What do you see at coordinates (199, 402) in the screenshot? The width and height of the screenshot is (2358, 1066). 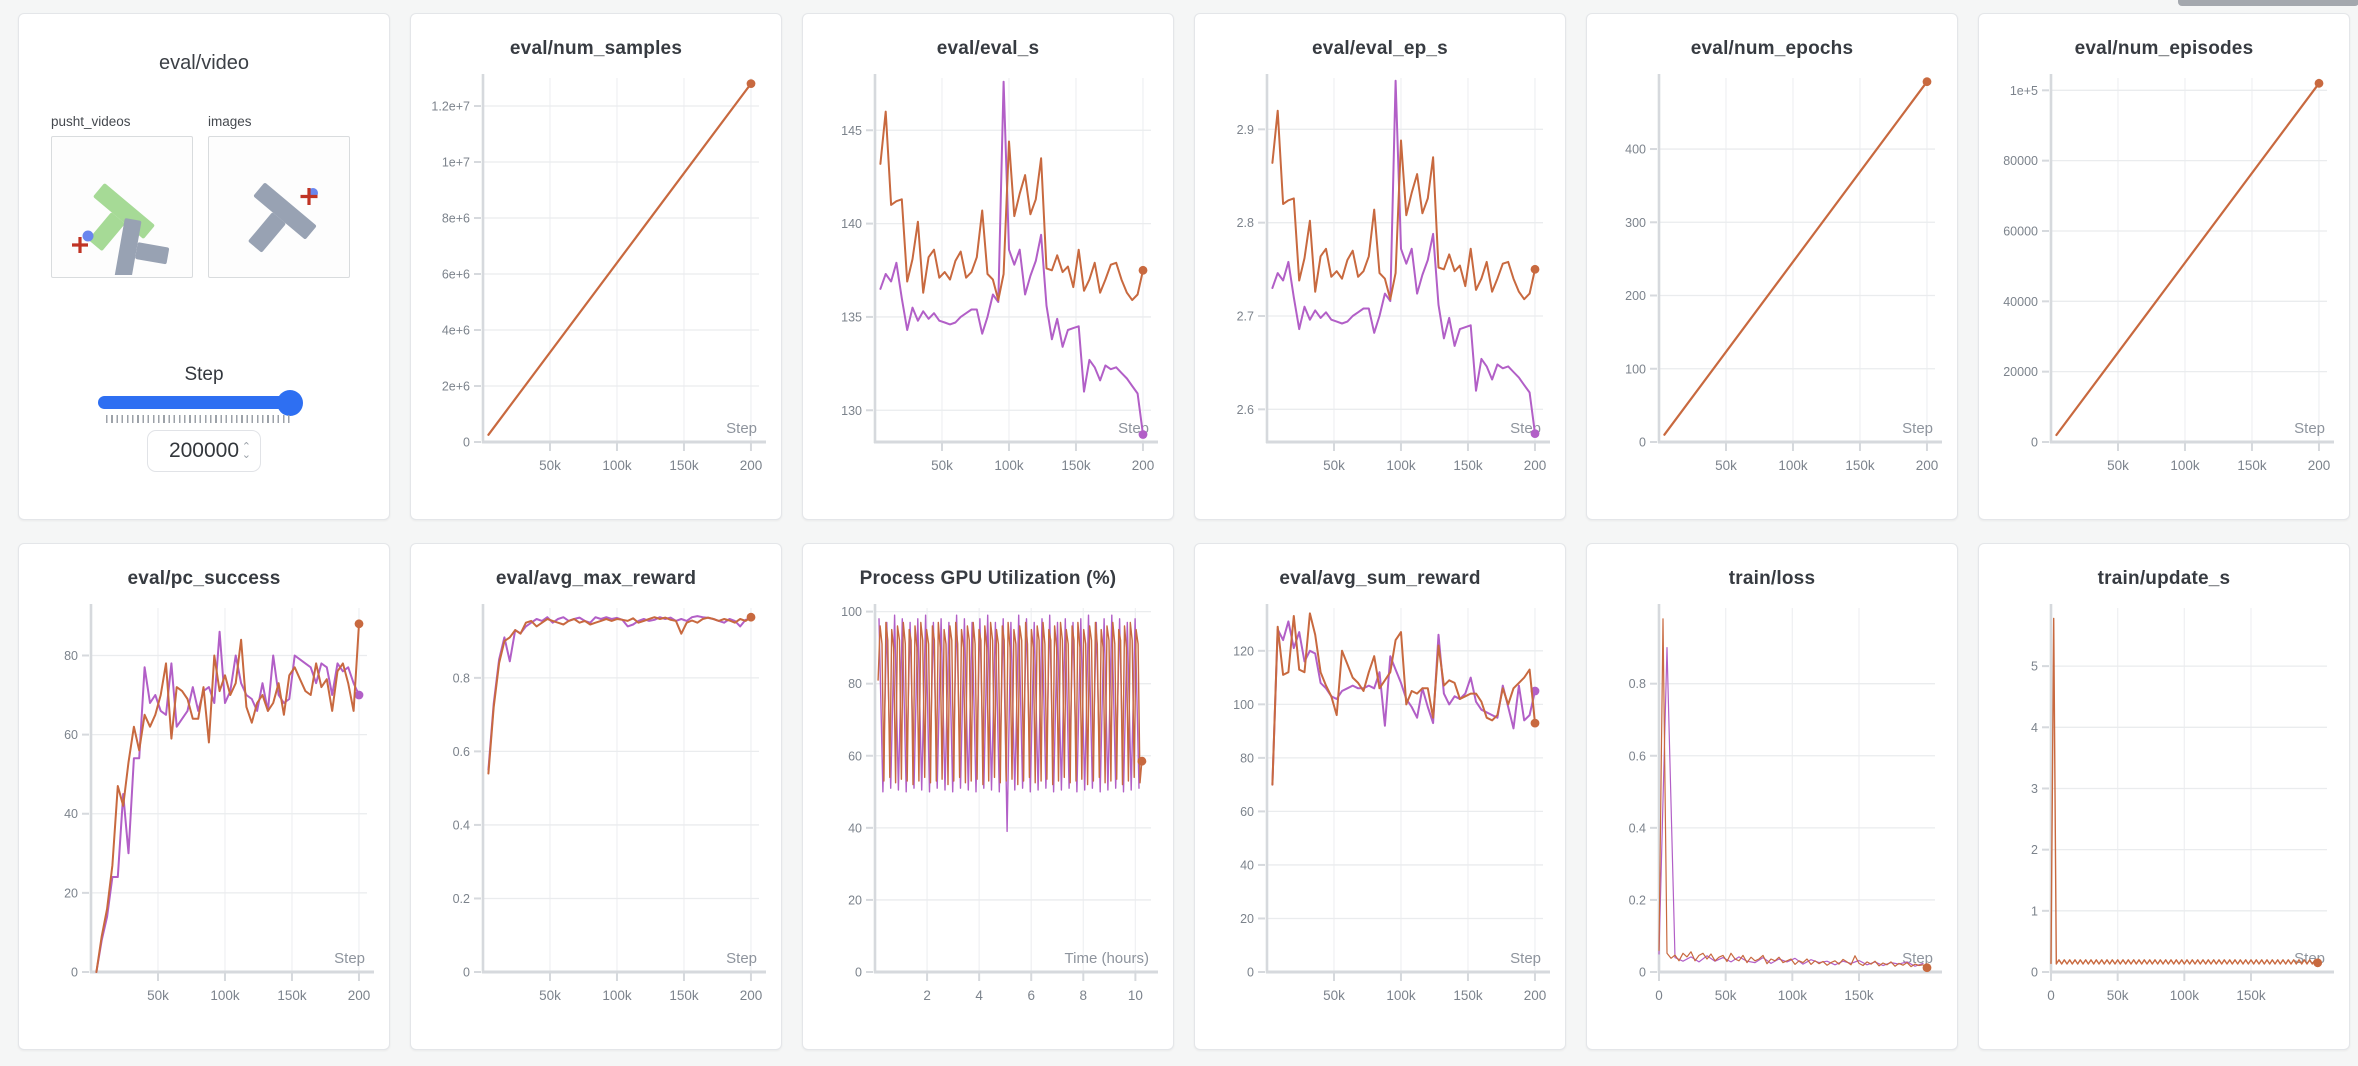 I see `step-slider-track` at bounding box center [199, 402].